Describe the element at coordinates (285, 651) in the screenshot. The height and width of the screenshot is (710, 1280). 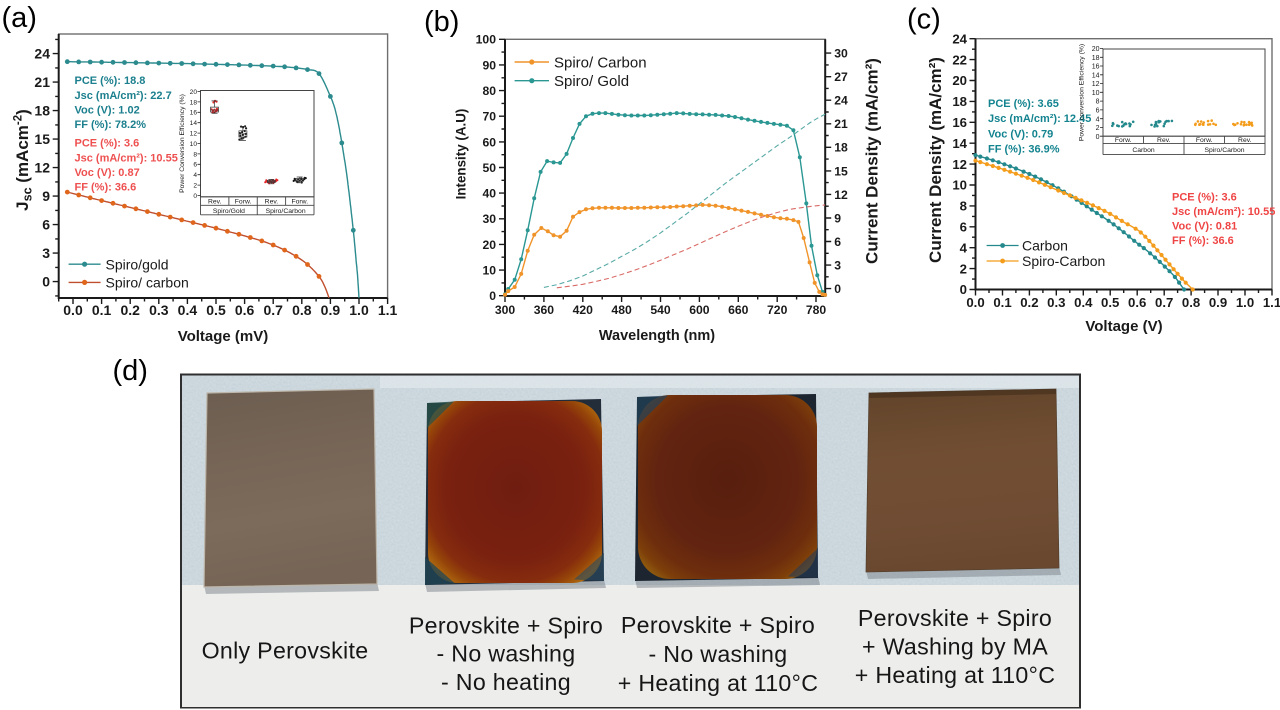
I see `svg-text: Only Perovskite` at that location.